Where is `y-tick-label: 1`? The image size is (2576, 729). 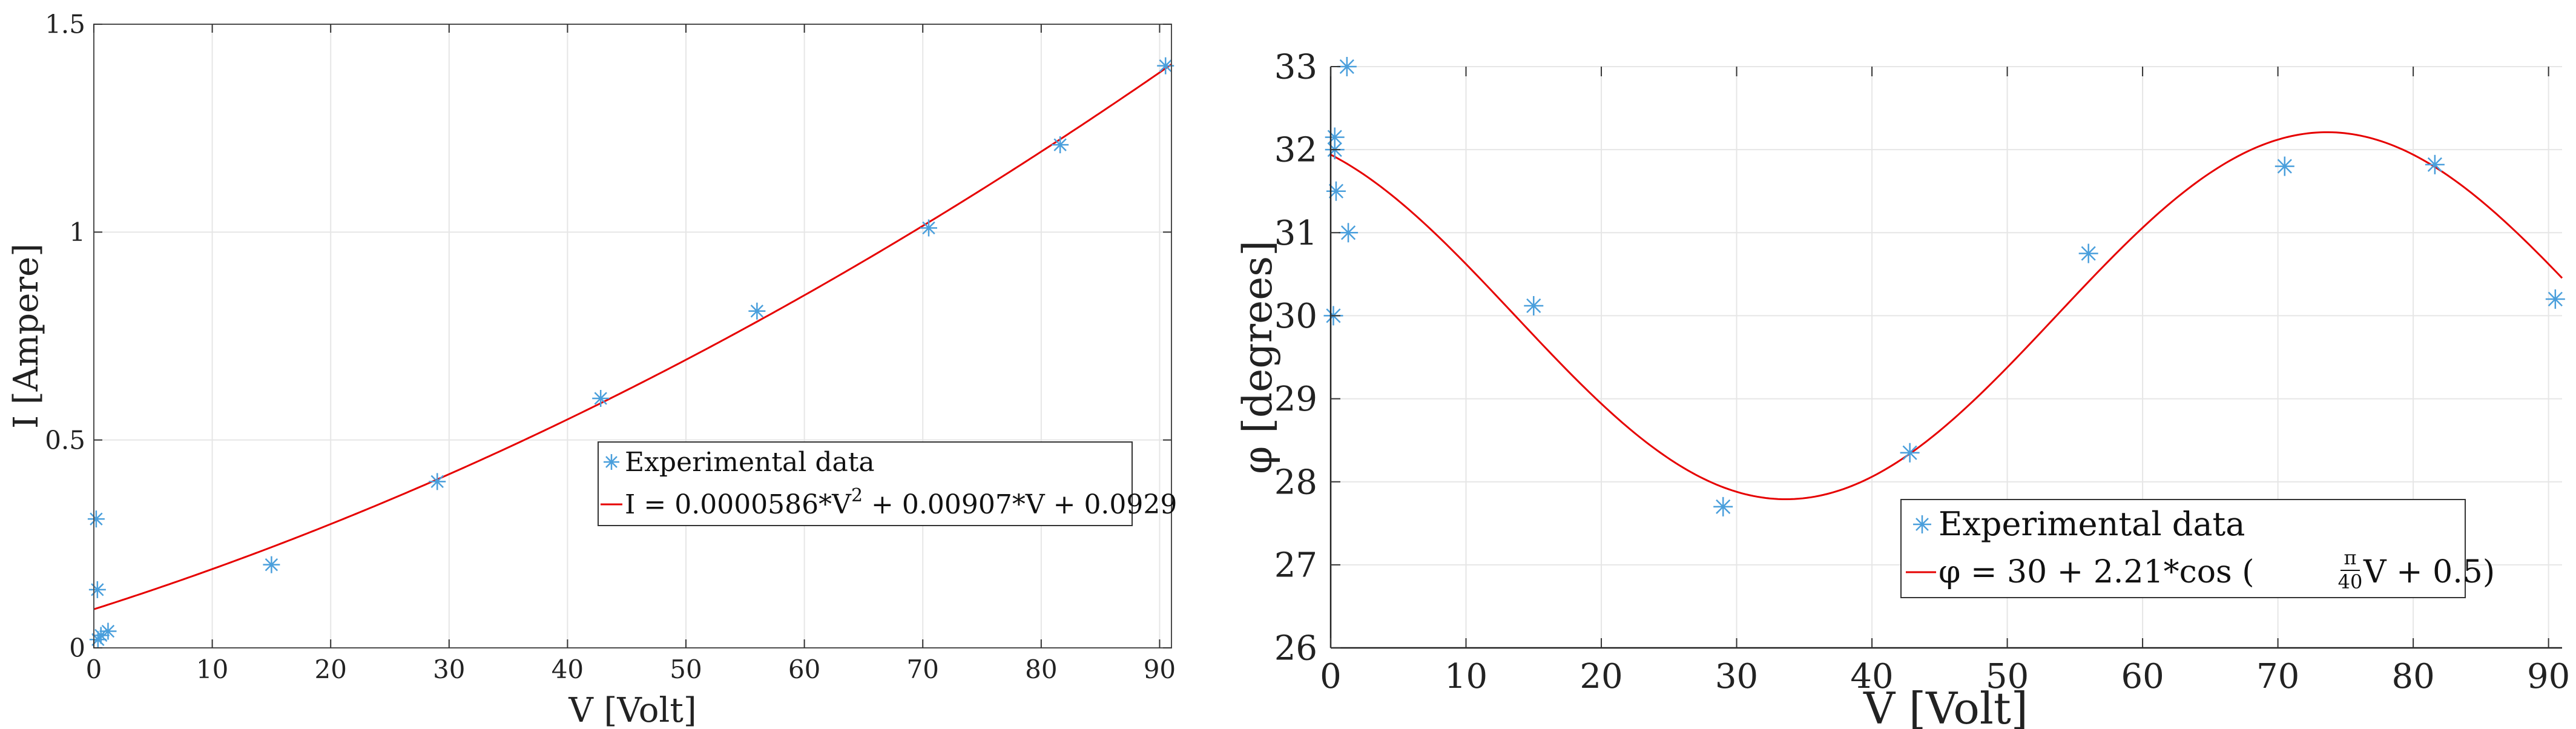
y-tick-label: 1 is located at coordinates (77, 232).